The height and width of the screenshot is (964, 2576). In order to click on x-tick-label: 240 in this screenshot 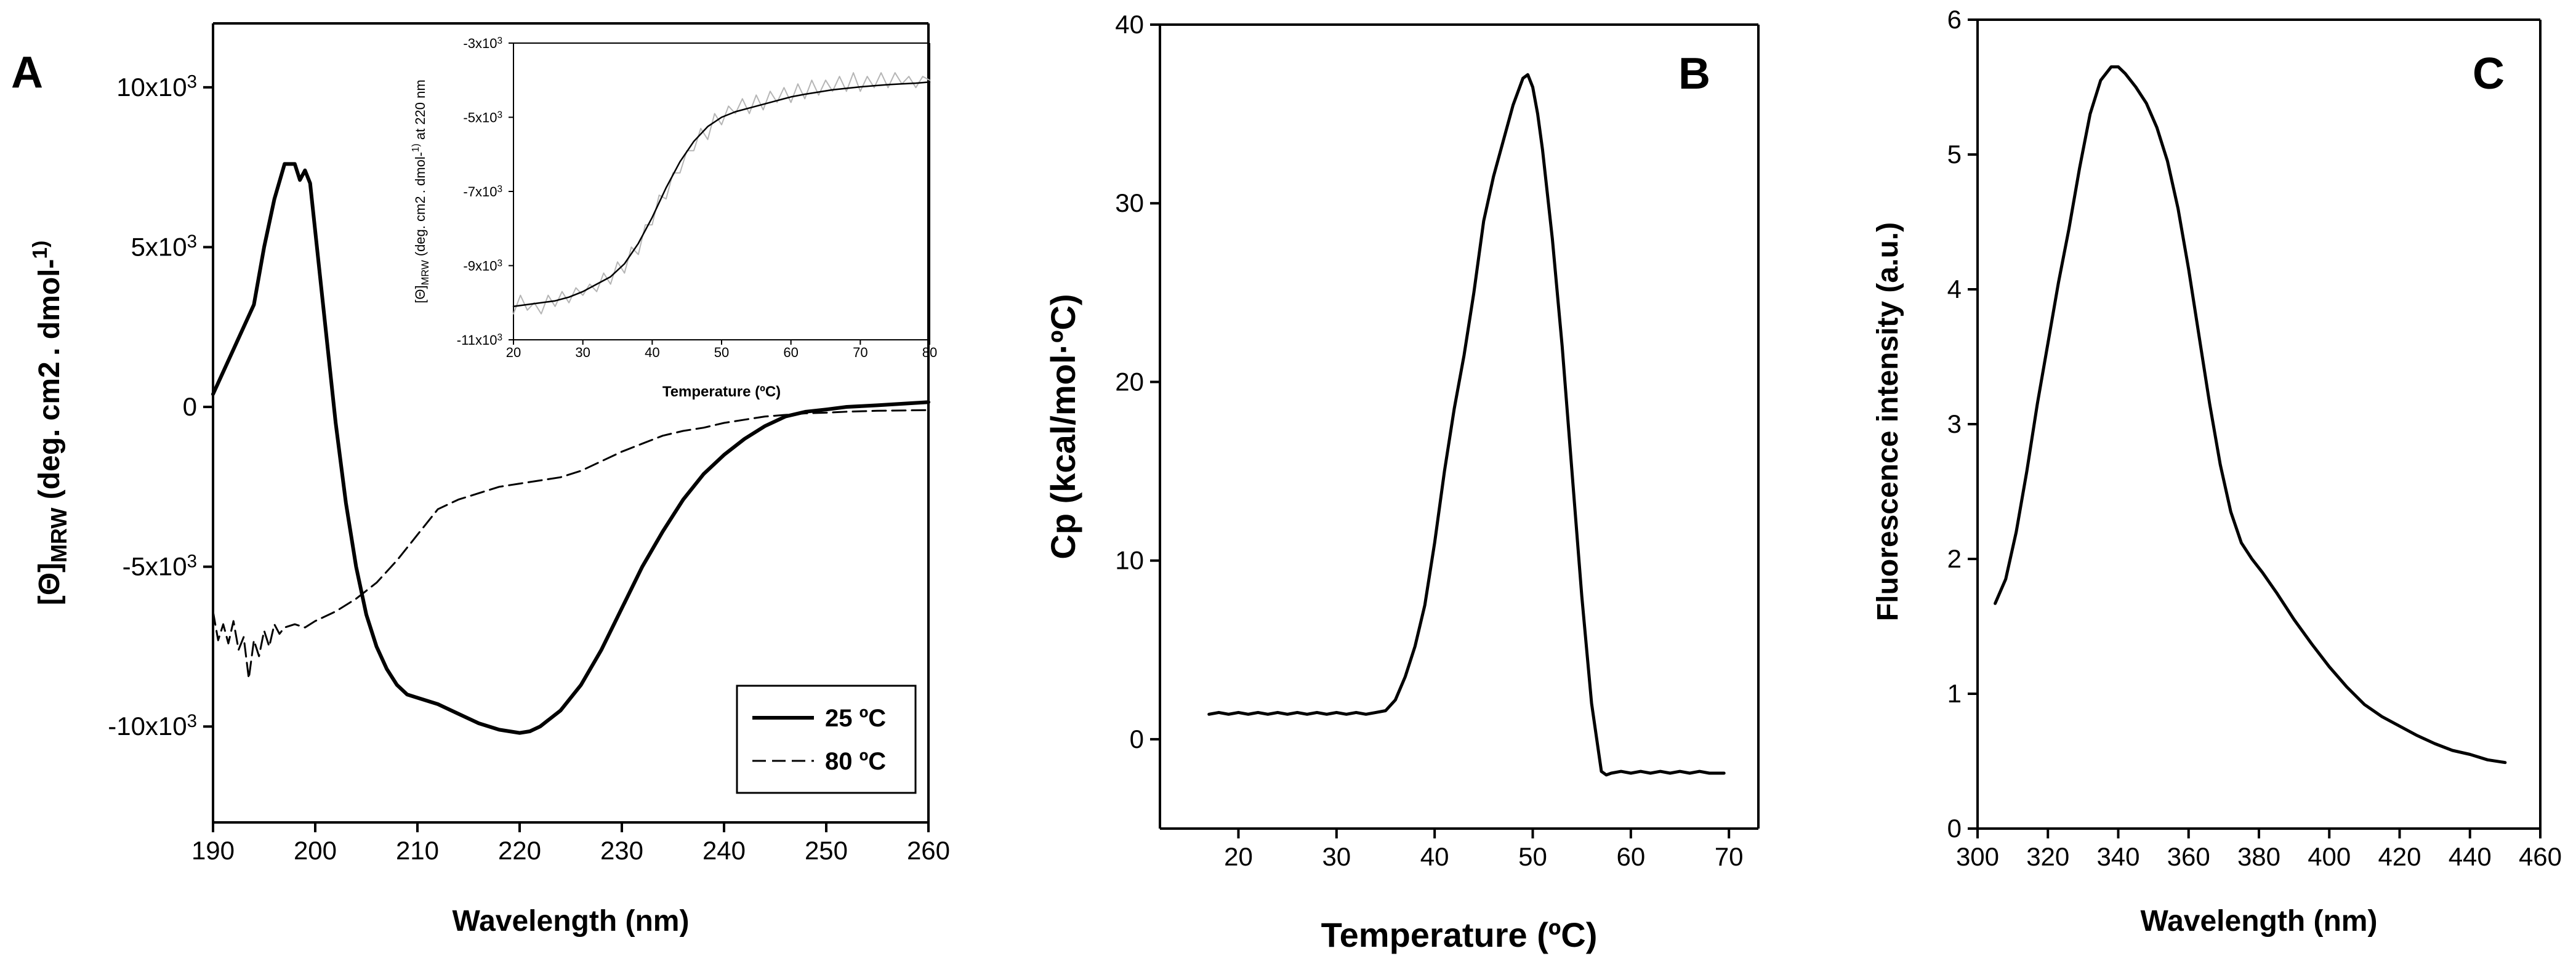, I will do `click(724, 850)`.